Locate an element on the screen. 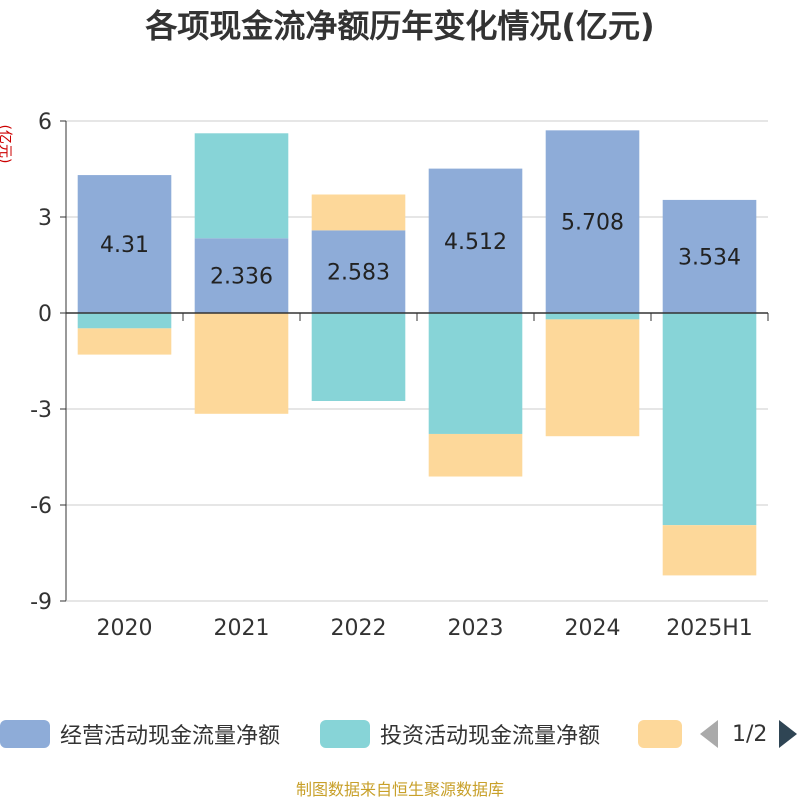 This screenshot has width=800, height=800. legend-item-investing: 投资活动现金流量净额 is located at coordinates (460, 734).